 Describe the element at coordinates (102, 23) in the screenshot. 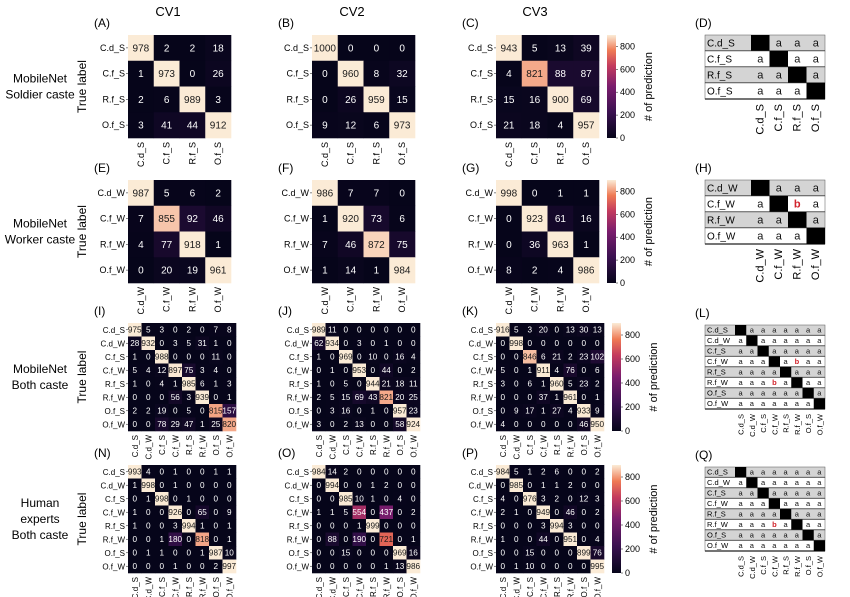

I see `panel-label-A: (A)` at that location.